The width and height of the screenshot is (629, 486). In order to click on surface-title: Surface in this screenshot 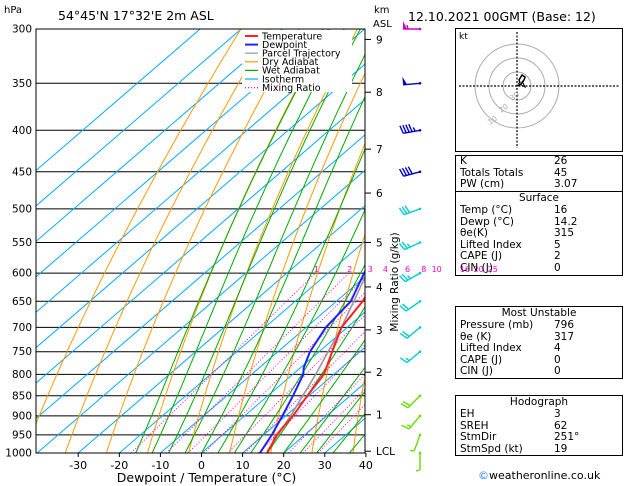, I will do `click(538, 198)`.